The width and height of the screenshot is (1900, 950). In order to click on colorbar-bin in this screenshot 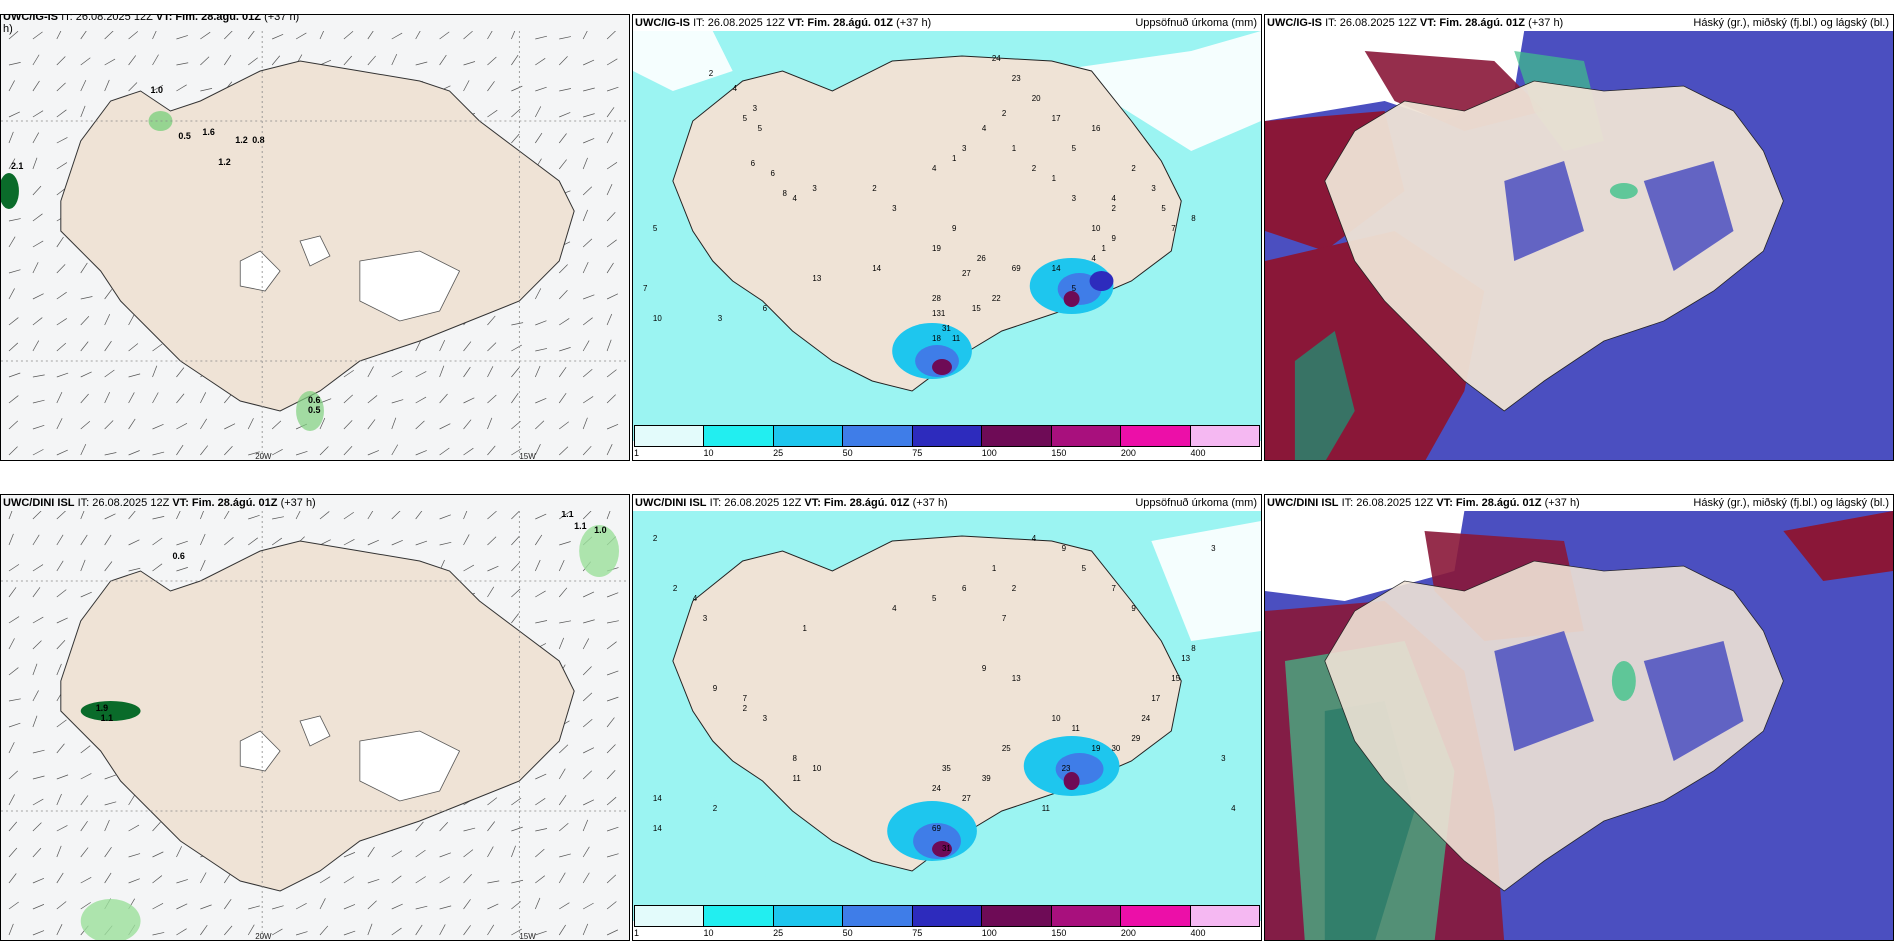, I will do `click(1156, 436)`.